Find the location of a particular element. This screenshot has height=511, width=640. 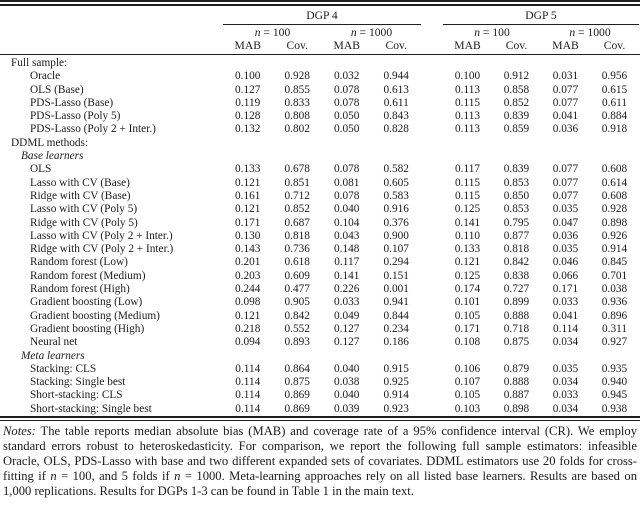

metric-header: Cov. is located at coordinates (396, 45).